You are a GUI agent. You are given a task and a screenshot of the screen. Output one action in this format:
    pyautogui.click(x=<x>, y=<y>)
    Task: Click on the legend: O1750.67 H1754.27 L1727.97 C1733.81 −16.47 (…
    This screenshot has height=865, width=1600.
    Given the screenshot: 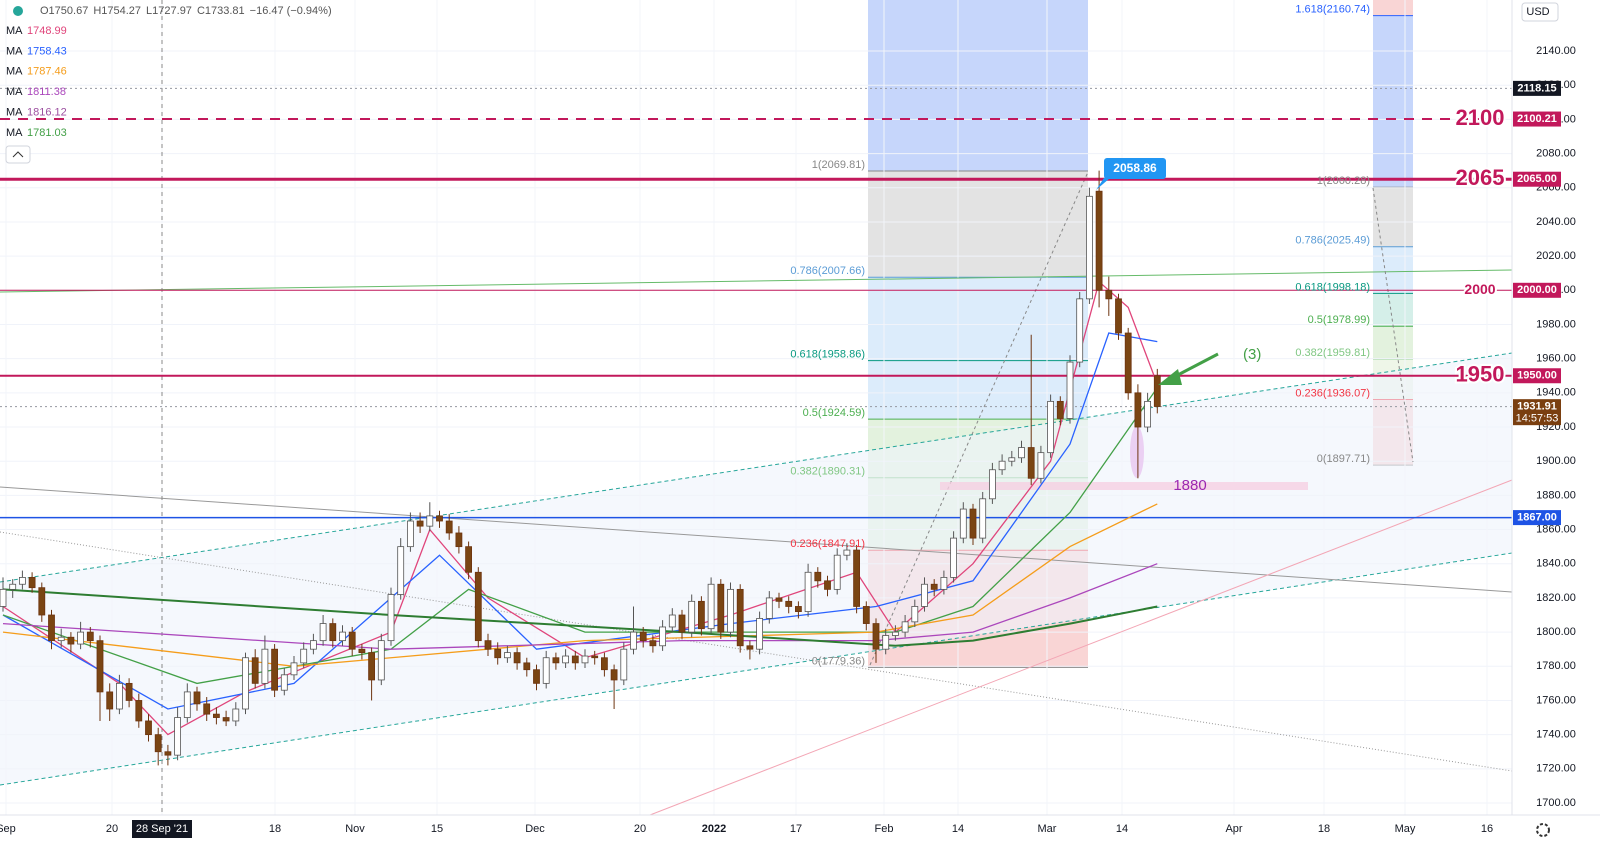 What is the action you would take?
    pyautogui.click(x=169, y=72)
    